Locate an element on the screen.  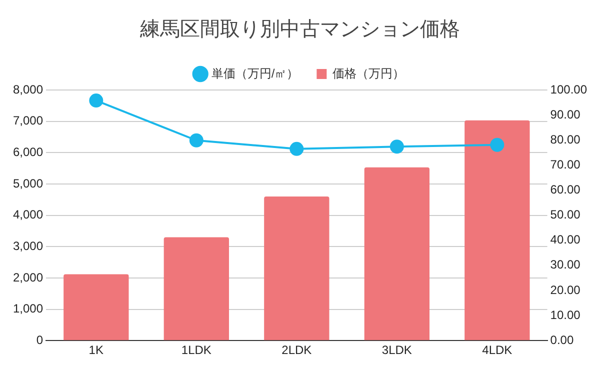
y-tick-label: 5,000 is located at coordinates (28, 183).